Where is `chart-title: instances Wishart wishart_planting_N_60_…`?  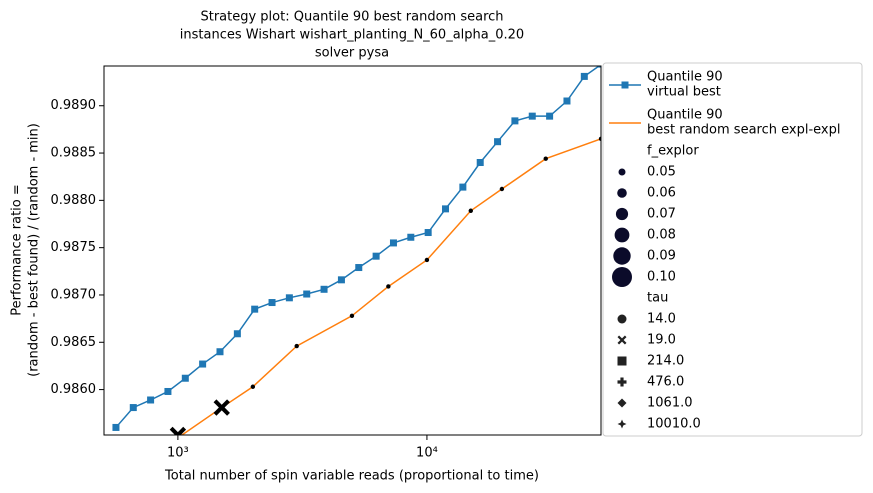
chart-title: instances Wishart wishart_planting_N_60_… is located at coordinates (352, 35).